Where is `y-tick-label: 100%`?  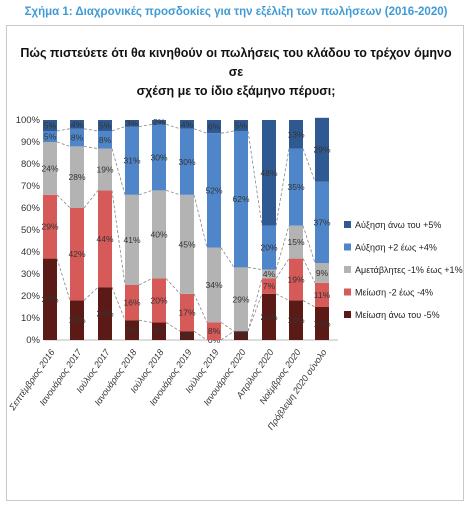 y-tick-label: 100% is located at coordinates (28, 120).